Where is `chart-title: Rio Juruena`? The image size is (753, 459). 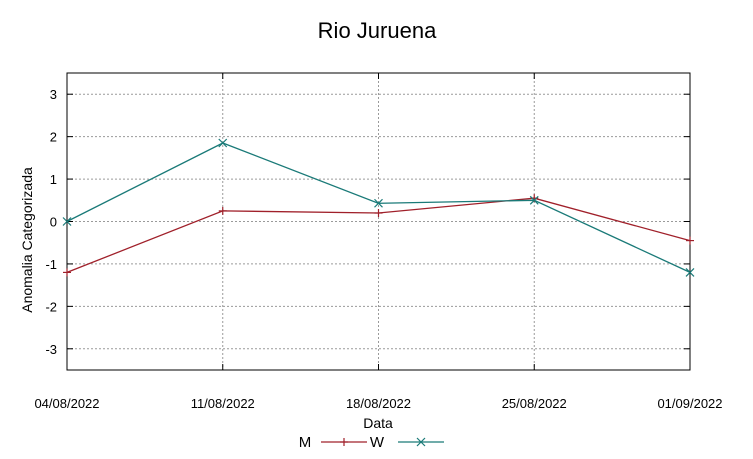 chart-title: Rio Juruena is located at coordinates (377, 30).